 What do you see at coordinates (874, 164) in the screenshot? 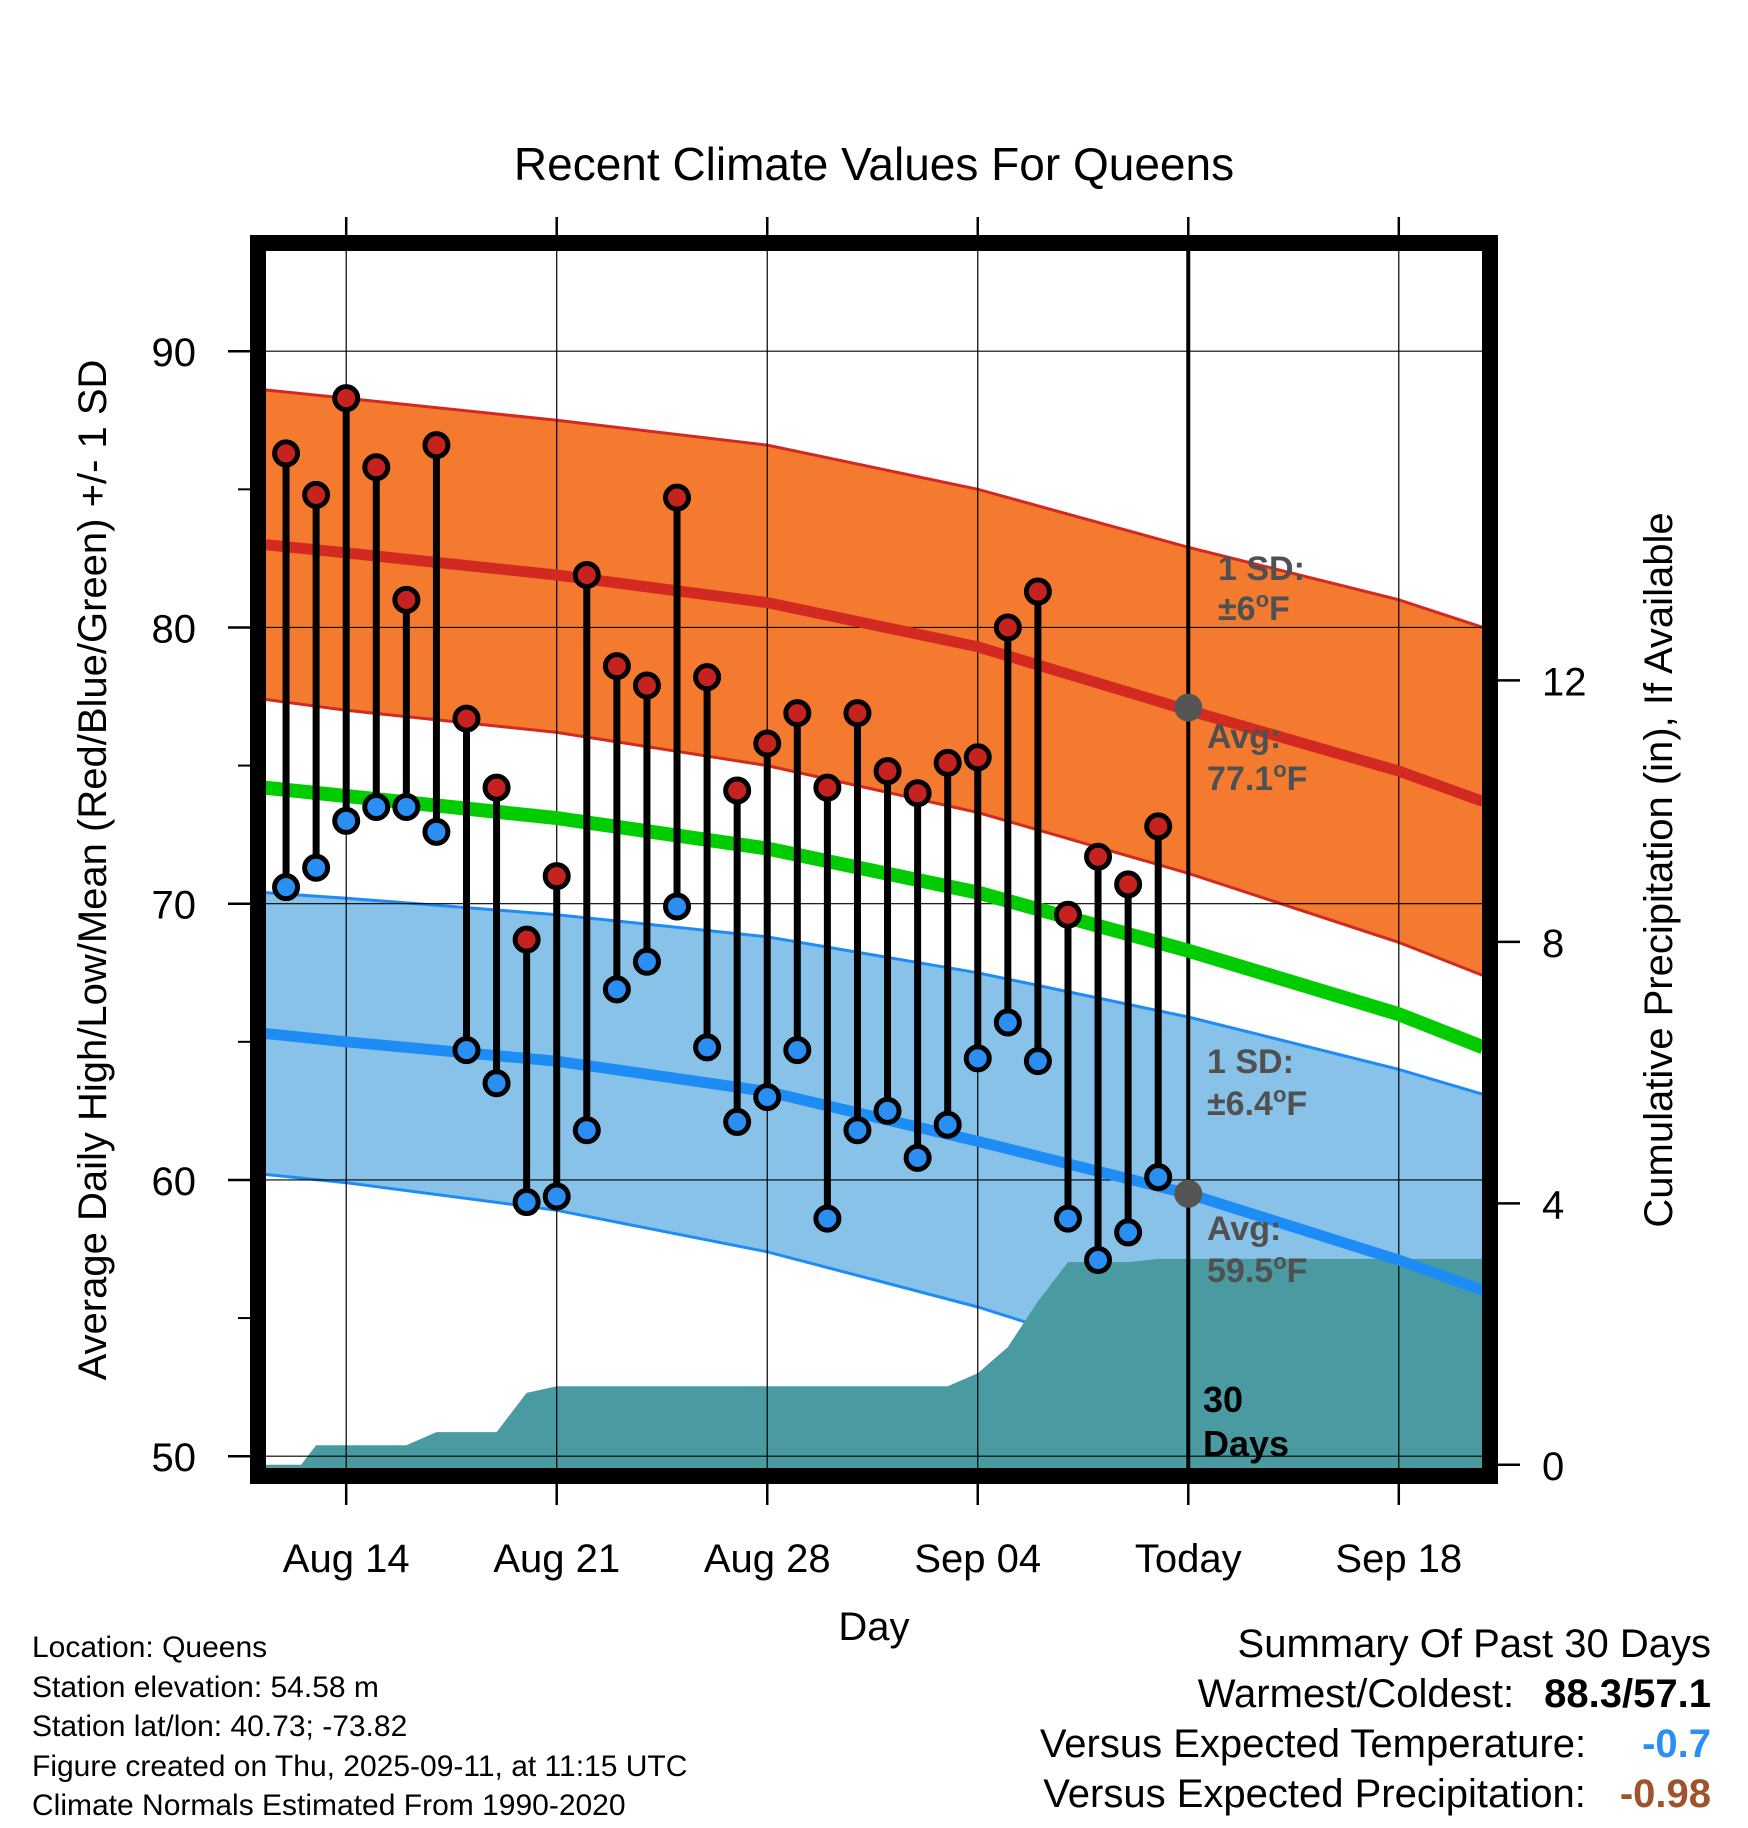
I see `chart-title: Recent Climate Values For Queens` at bounding box center [874, 164].